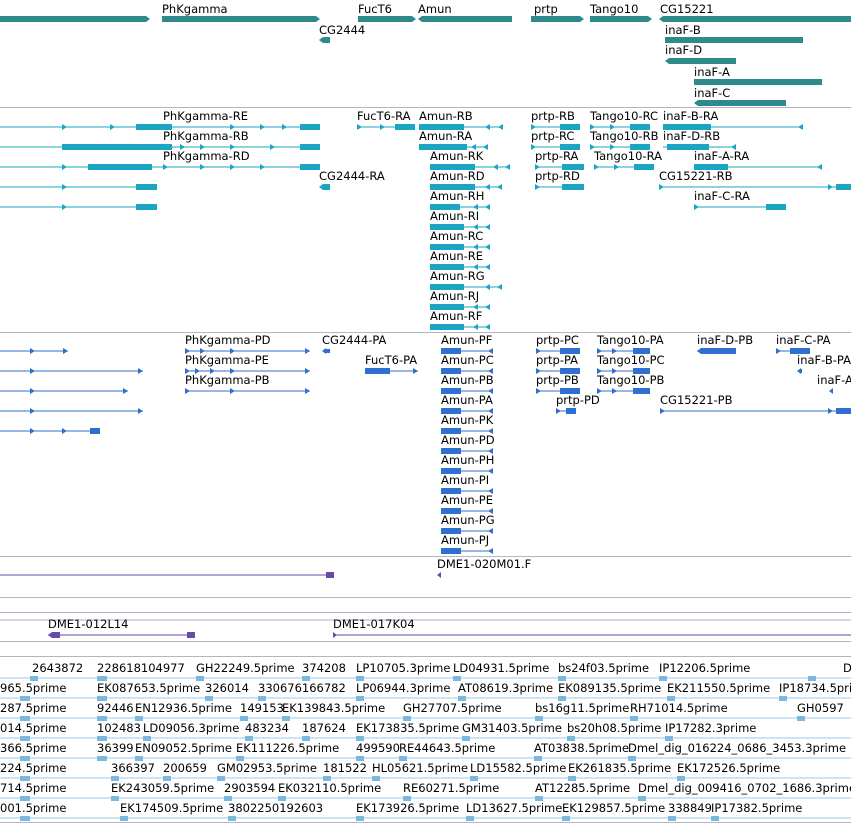 The height and width of the screenshot is (824, 851). Describe the element at coordinates (467, 411) in the screenshot. I see `cdna-amun-pa` at that location.